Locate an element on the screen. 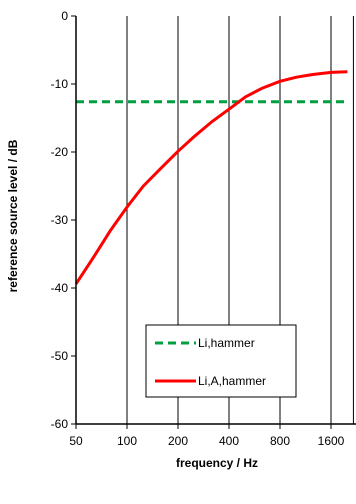 Image resolution: width=356 pixels, height=504 pixels. y-tick-label: -40 is located at coordinates (60, 288).